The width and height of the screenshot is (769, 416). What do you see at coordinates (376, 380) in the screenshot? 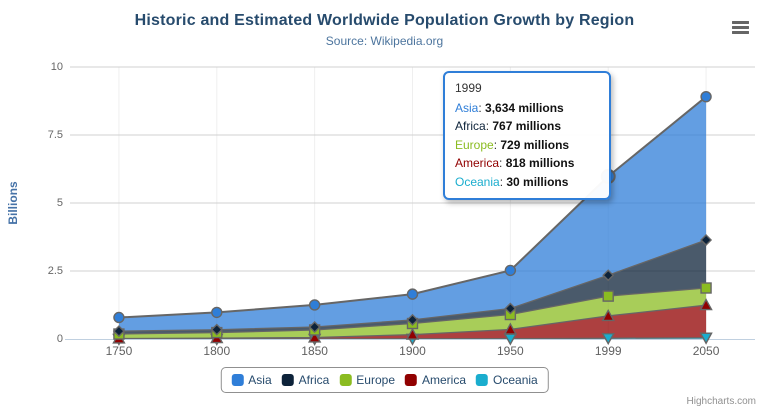
I see `legend-label: Europe` at bounding box center [376, 380].